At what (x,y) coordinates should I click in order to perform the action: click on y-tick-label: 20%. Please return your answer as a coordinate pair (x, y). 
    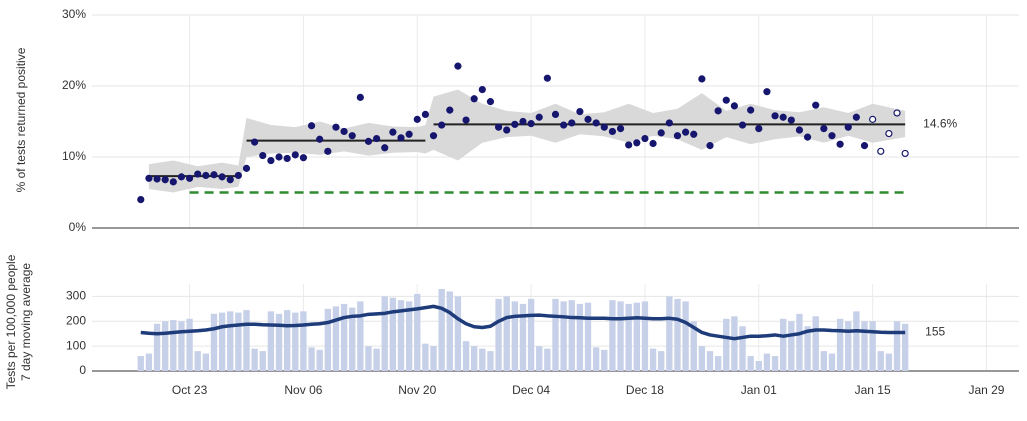
    Looking at the image, I should click on (74, 85).